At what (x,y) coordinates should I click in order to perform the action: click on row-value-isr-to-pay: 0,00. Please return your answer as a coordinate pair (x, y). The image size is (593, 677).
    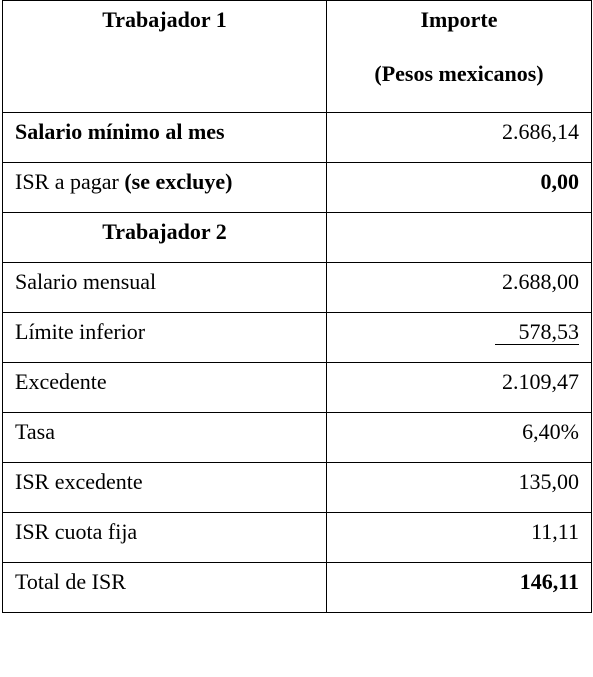
    Looking at the image, I should click on (459, 187).